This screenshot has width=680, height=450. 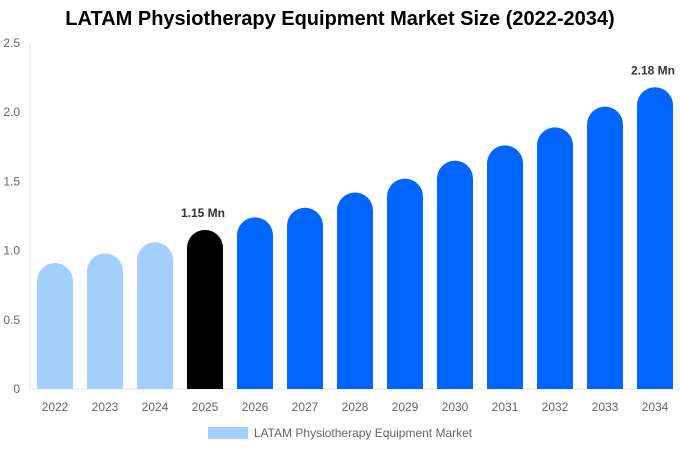 What do you see at coordinates (363, 433) in the screenshot?
I see `legend-label: LATAM Physiotherapy Equipment Market` at bounding box center [363, 433].